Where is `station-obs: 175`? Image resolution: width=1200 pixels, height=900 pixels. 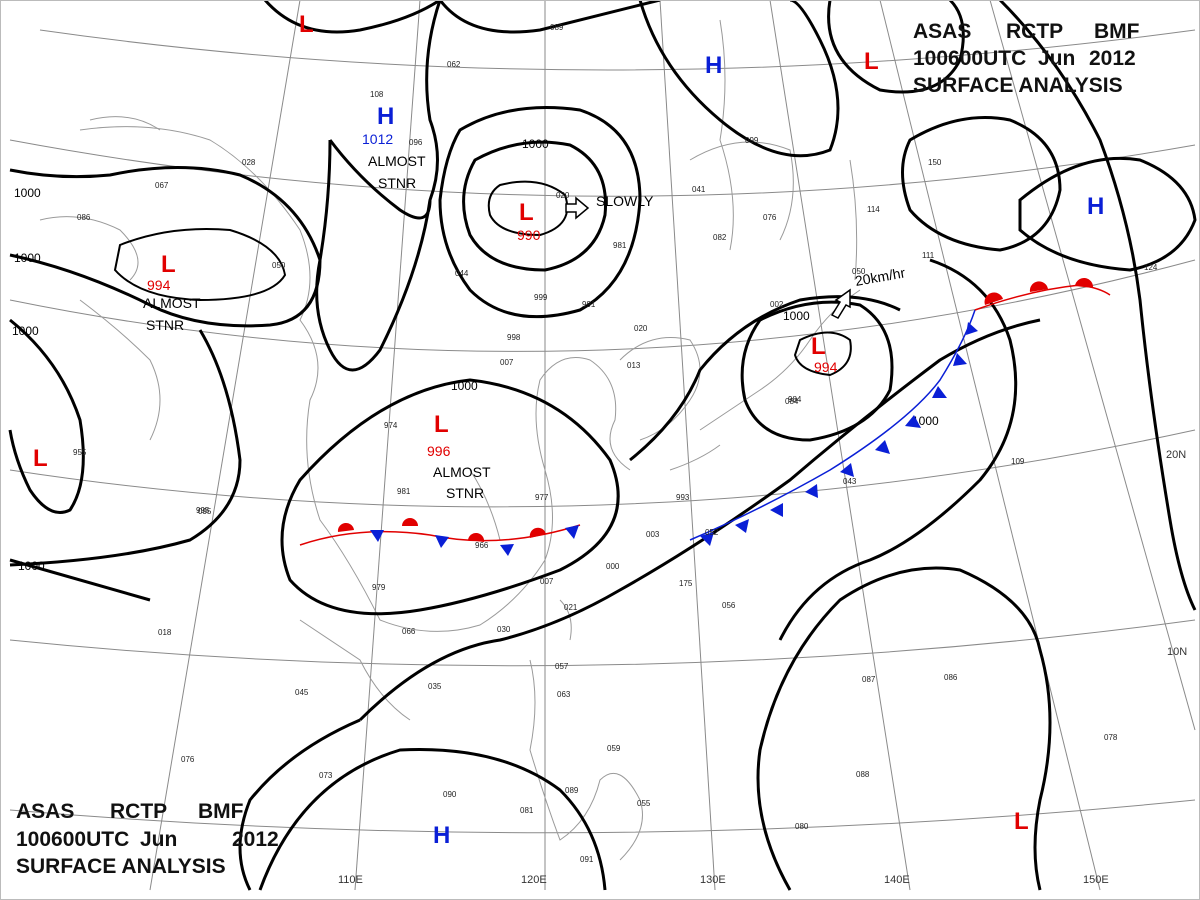 station-obs: 175 is located at coordinates (686, 583).